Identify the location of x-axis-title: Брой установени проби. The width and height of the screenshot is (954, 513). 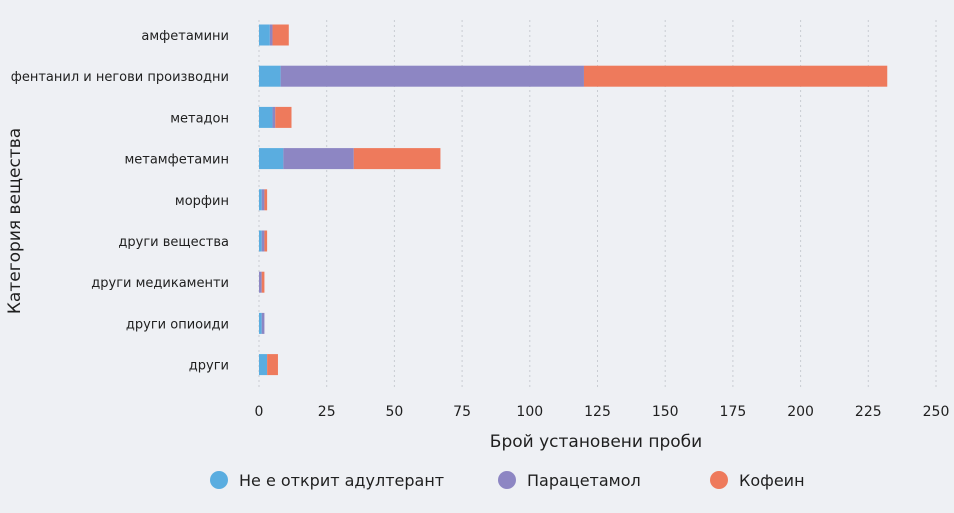
(596, 442).